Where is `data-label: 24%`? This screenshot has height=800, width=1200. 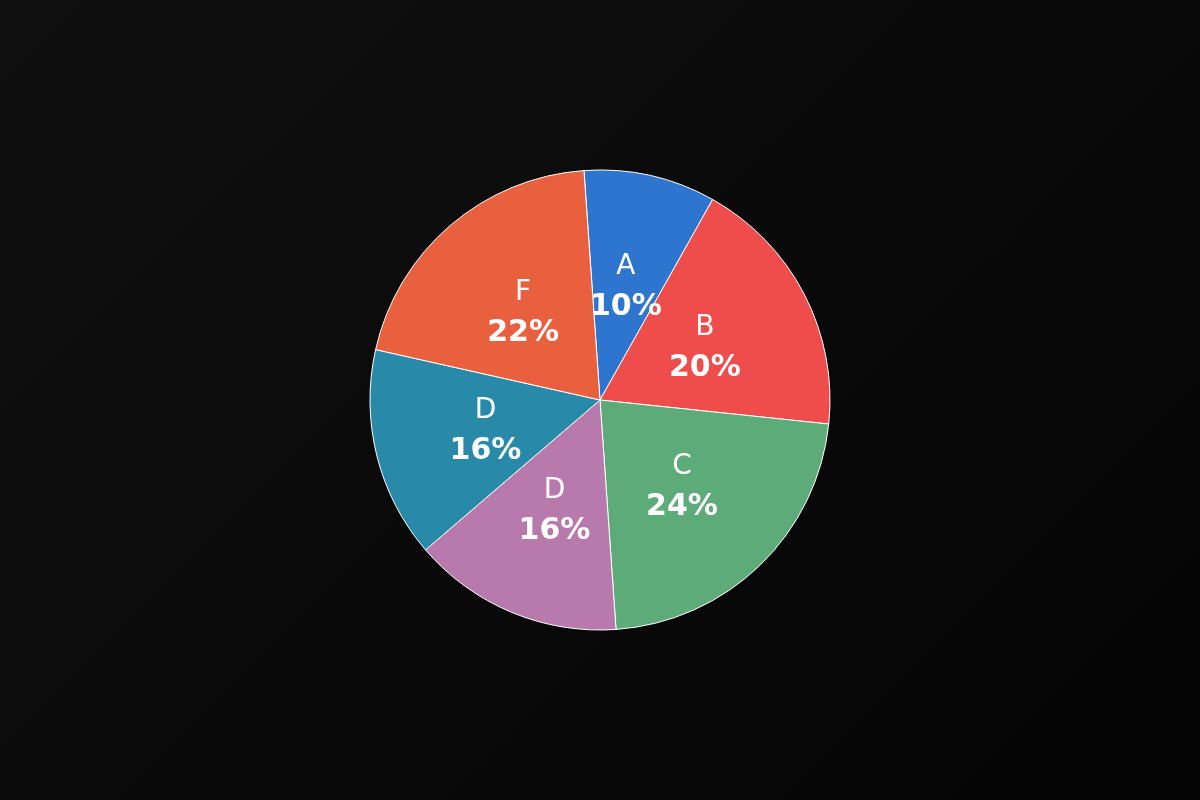
data-label: 24% is located at coordinates (682, 505).